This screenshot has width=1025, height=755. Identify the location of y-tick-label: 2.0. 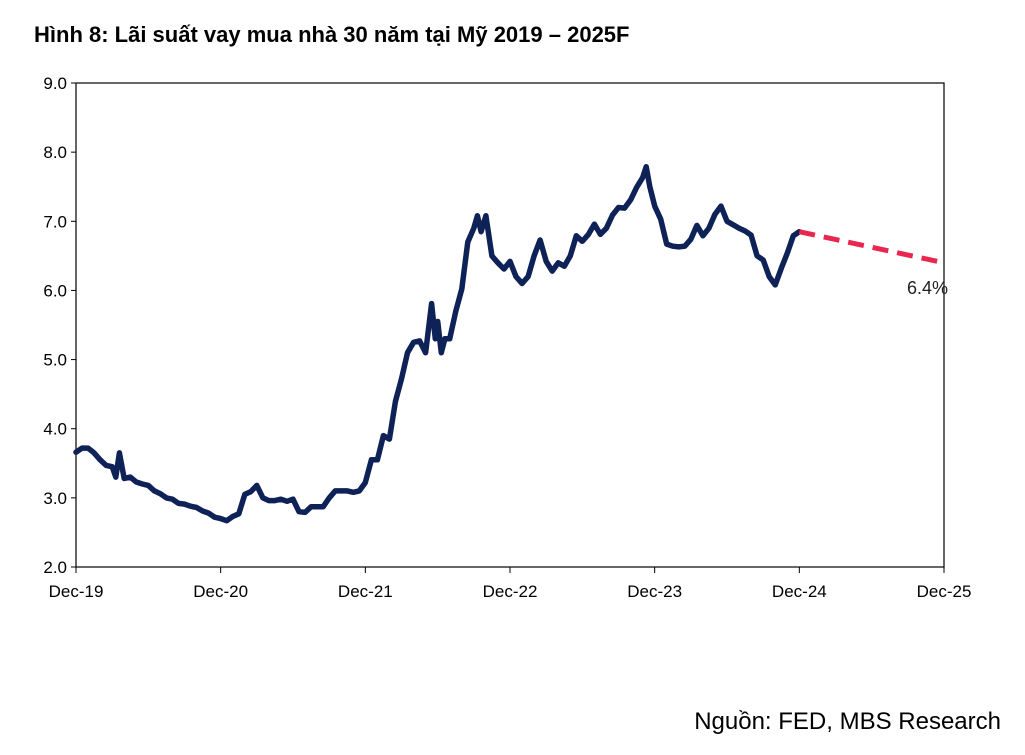
(55, 567).